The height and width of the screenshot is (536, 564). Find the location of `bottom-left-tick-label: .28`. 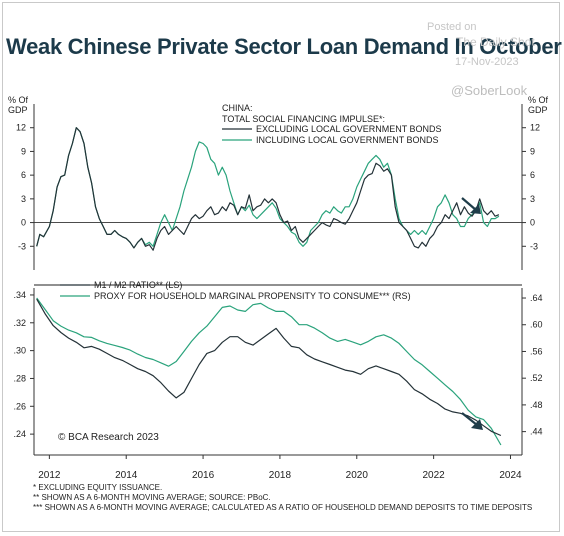

bottom-left-tick-label: .28 is located at coordinates (19, 378).